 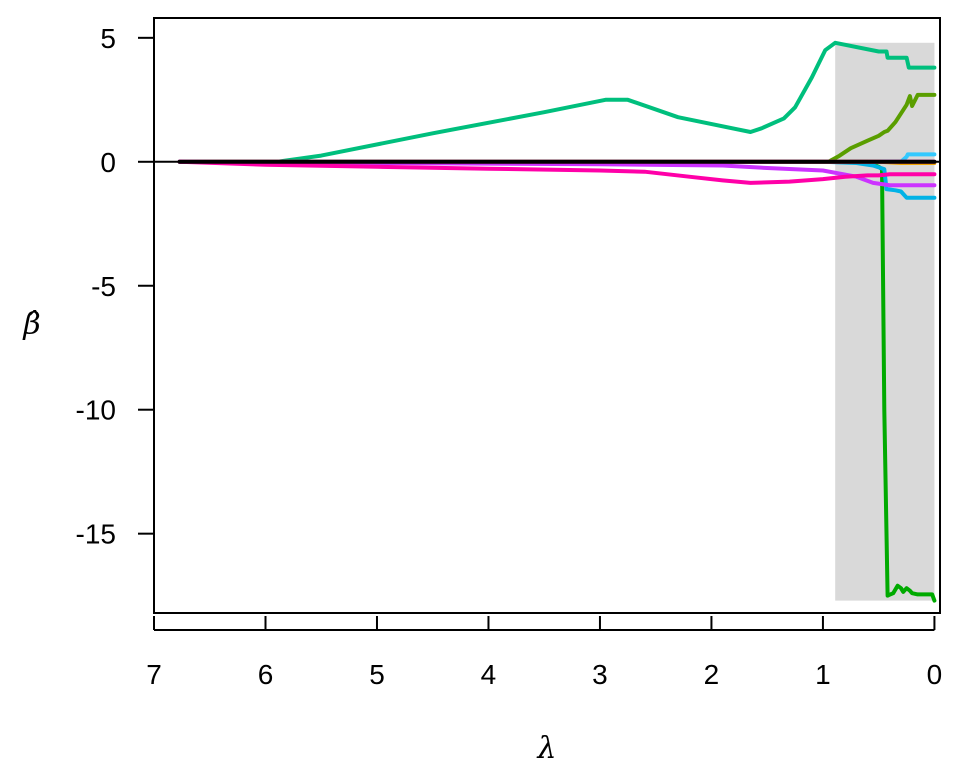 What do you see at coordinates (154, 674) in the screenshot?
I see `x-tick-label: 7` at bounding box center [154, 674].